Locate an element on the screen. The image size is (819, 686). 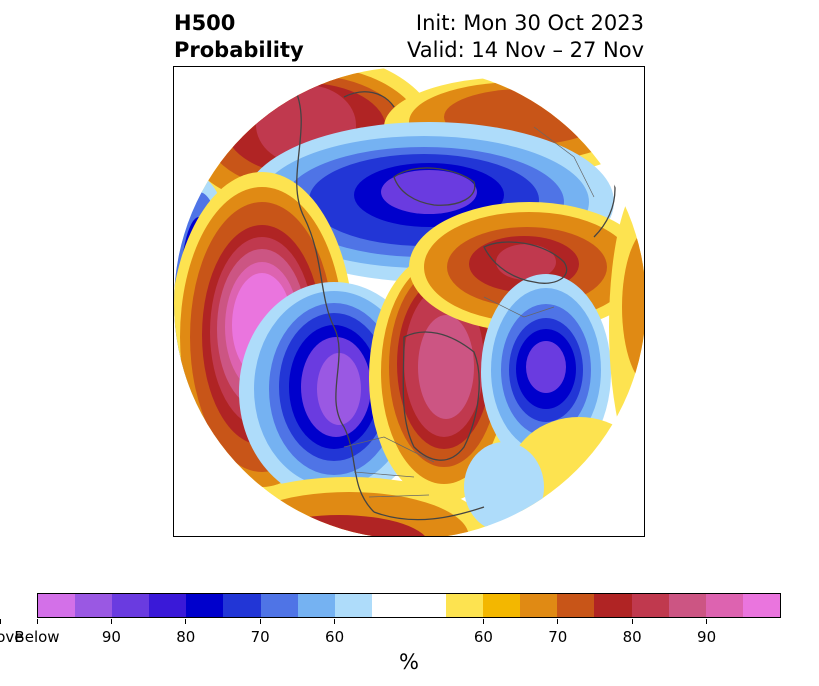
colorbar-tick-label: Below is located at coordinates (37, 637).